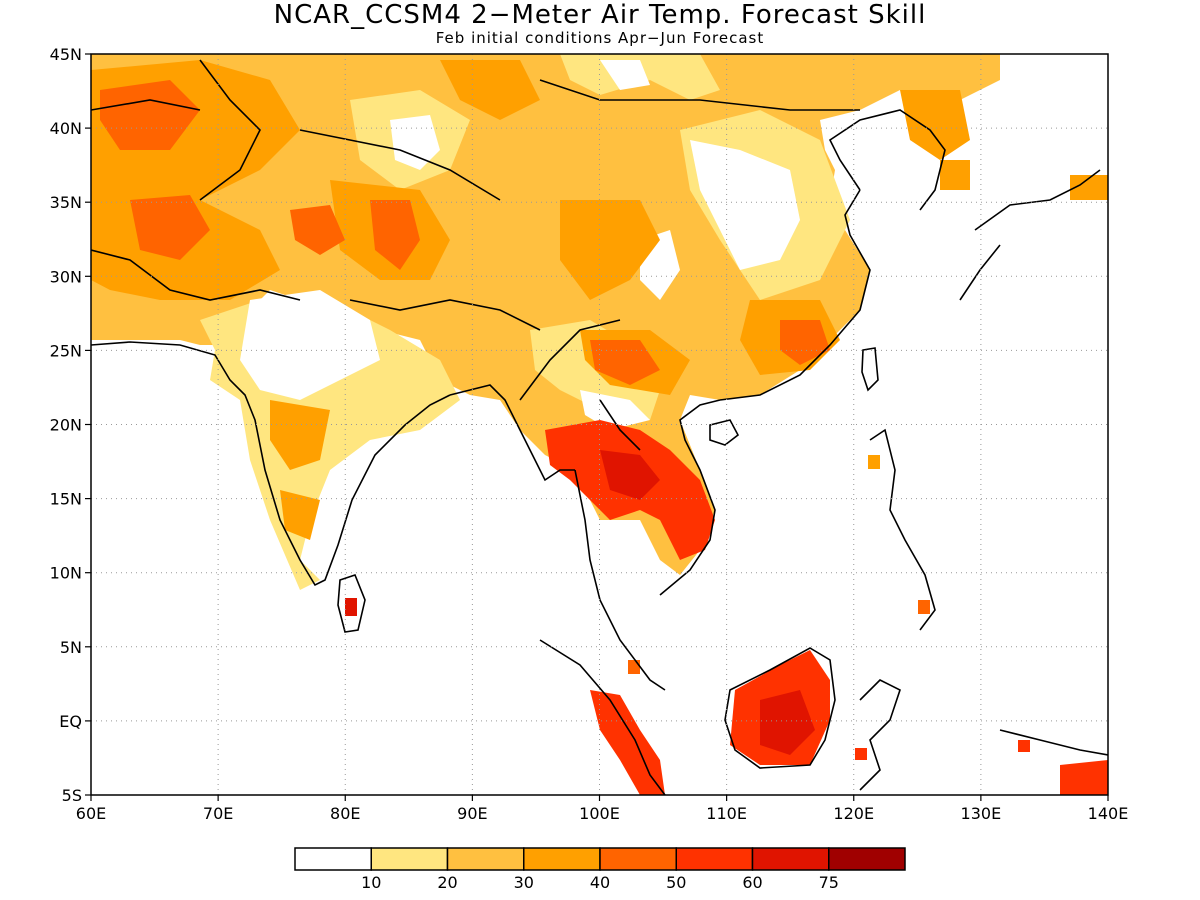 This screenshot has width=1200, height=900. What do you see at coordinates (472, 813) in the screenshot?
I see `lon-tick-label: 90E` at bounding box center [472, 813].